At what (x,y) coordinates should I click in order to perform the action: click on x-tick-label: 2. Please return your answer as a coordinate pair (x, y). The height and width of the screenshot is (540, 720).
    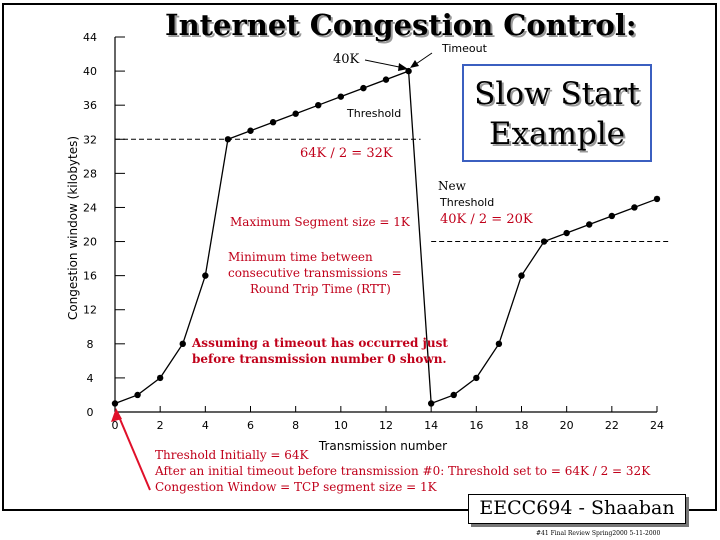
    Looking at the image, I should click on (160, 425).